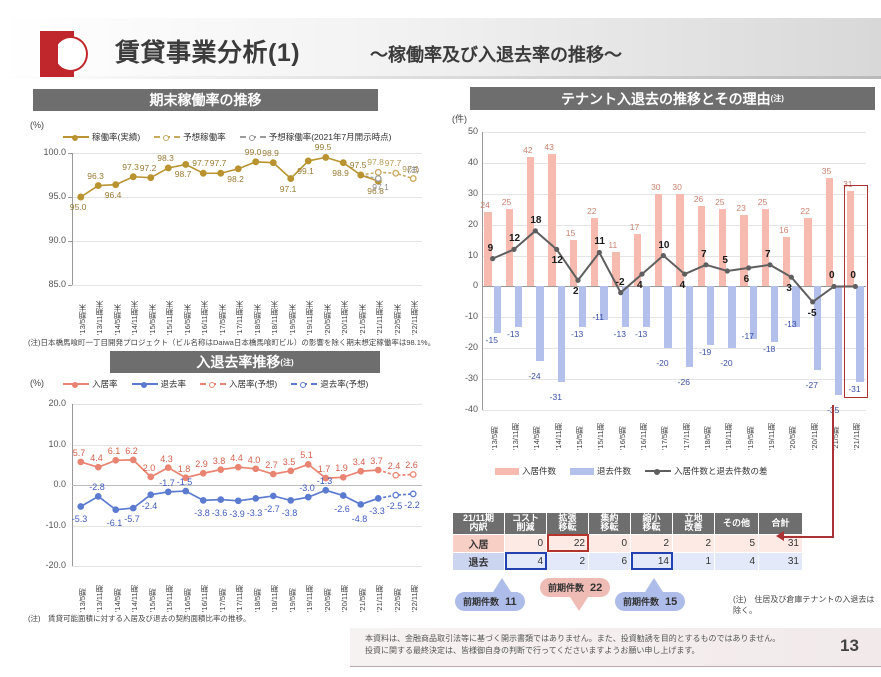 Image resolution: width=881 pixels, height=677 pixels. I want to click on y-tick-label: 0, so click(475, 285).